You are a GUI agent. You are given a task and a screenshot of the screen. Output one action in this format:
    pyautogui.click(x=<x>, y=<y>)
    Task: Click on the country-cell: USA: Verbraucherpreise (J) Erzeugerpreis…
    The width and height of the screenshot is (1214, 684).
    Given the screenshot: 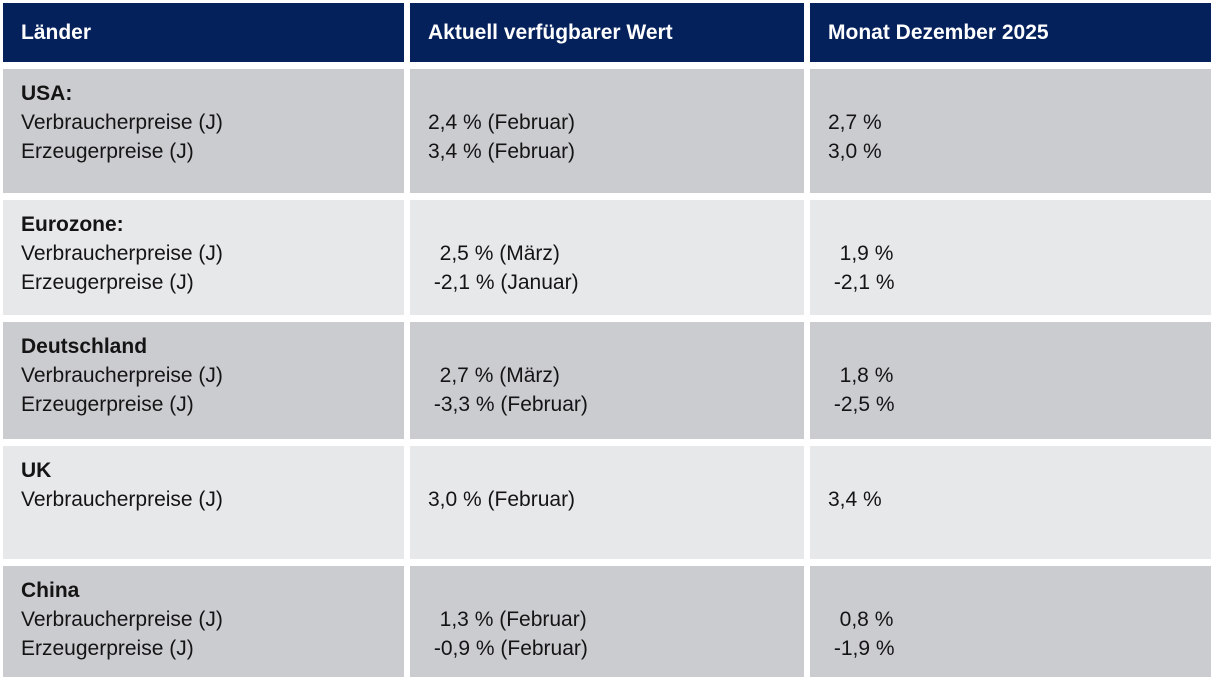 What is the action you would take?
    pyautogui.click(x=203, y=131)
    